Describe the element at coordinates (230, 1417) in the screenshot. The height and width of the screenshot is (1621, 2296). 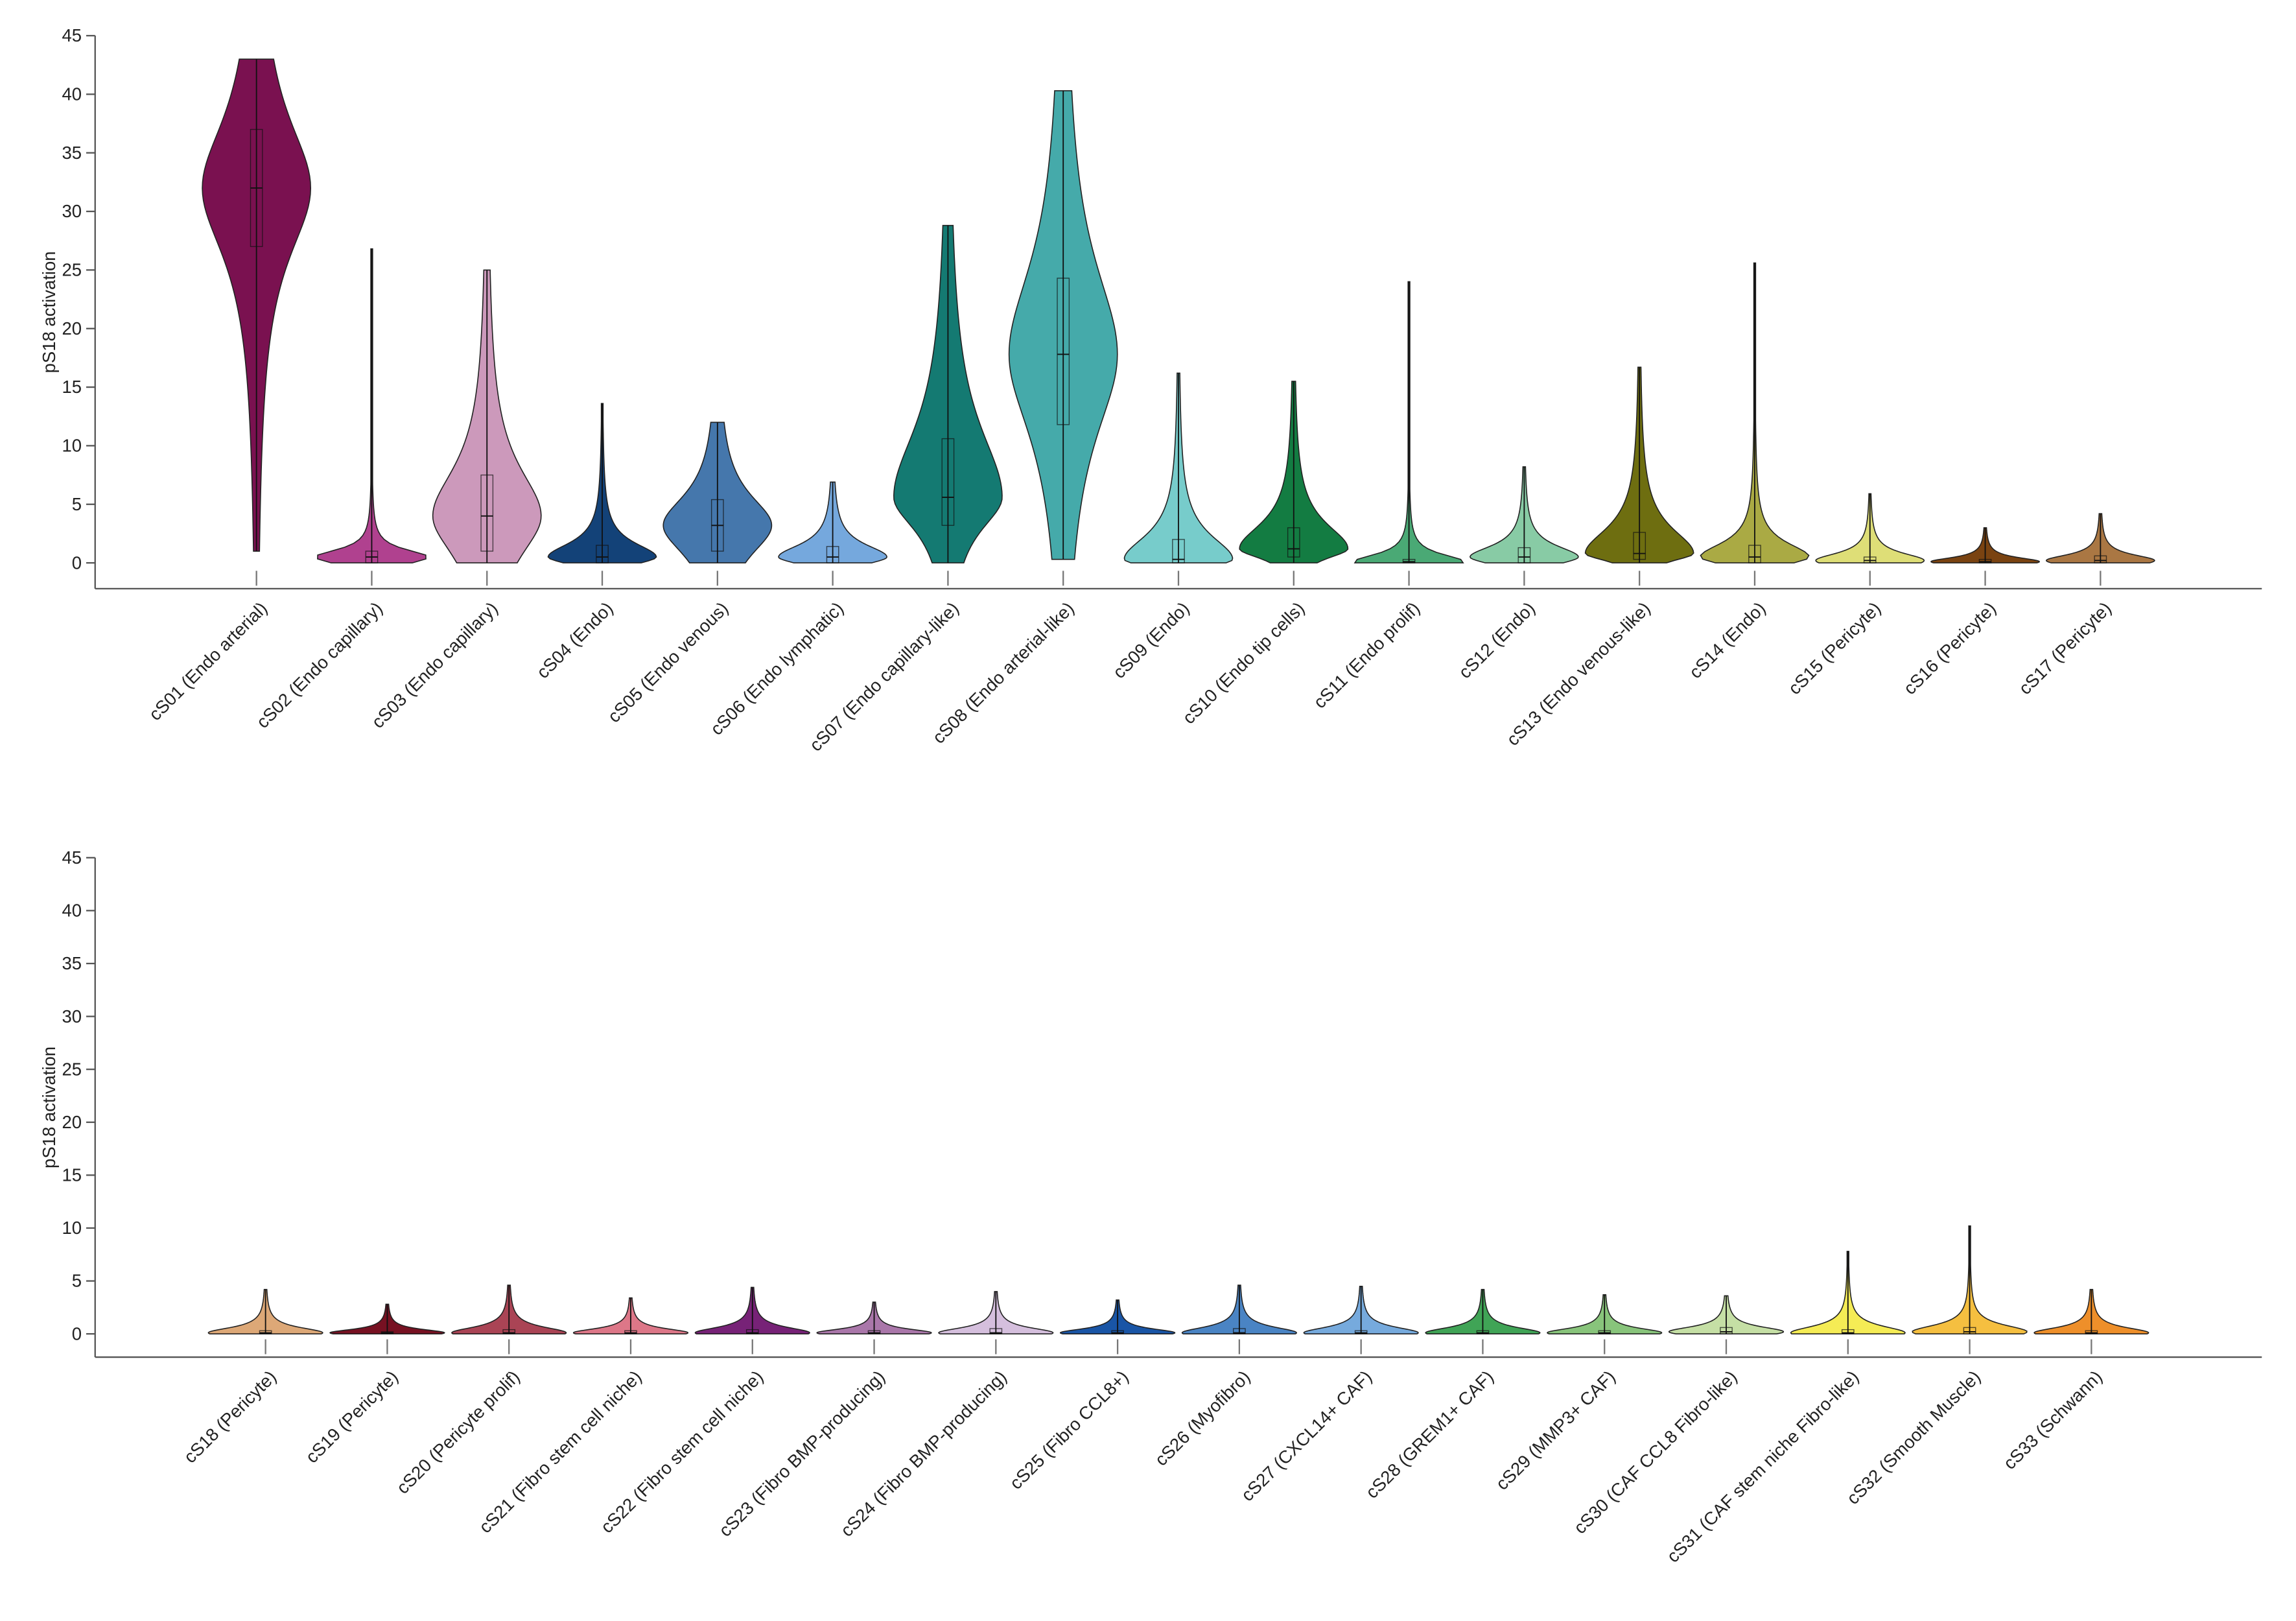
I see `x-tick-label: cS18 (Pericyte)` at that location.